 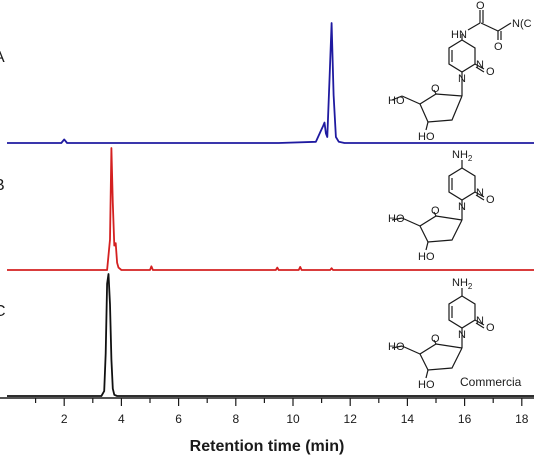 I want to click on commercial-label: Commercia, so click(x=491, y=382).